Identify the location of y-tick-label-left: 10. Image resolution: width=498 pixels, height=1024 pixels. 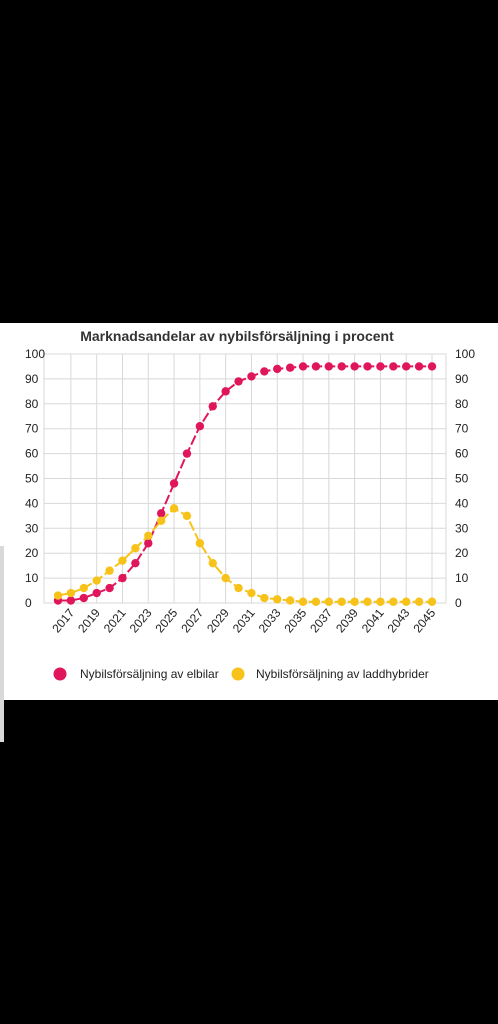
(32, 578).